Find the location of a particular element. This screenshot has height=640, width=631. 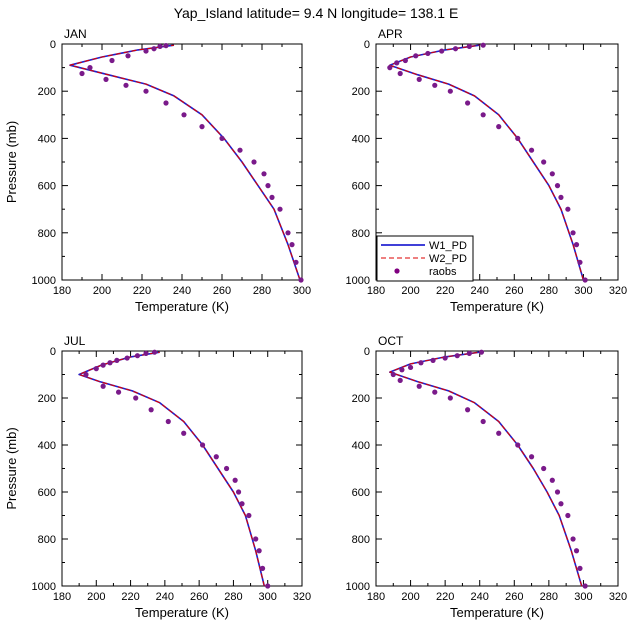

legend-entry-raobs: raobs is located at coordinates (425, 272).